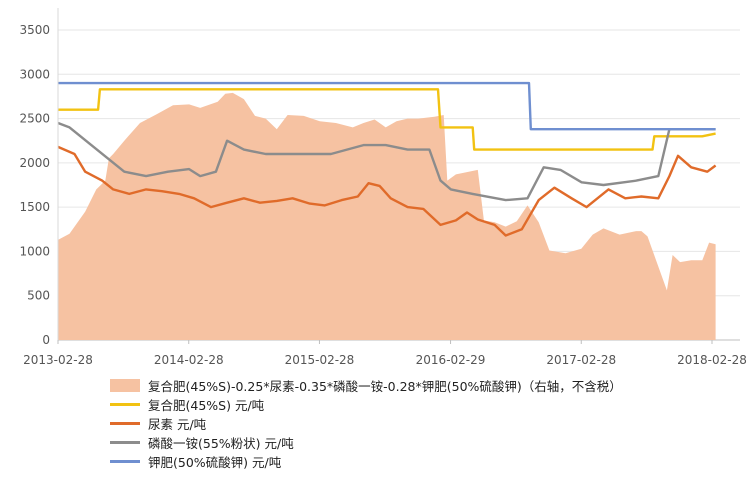  I want to click on y-tick-label: 3000, so click(34, 74).